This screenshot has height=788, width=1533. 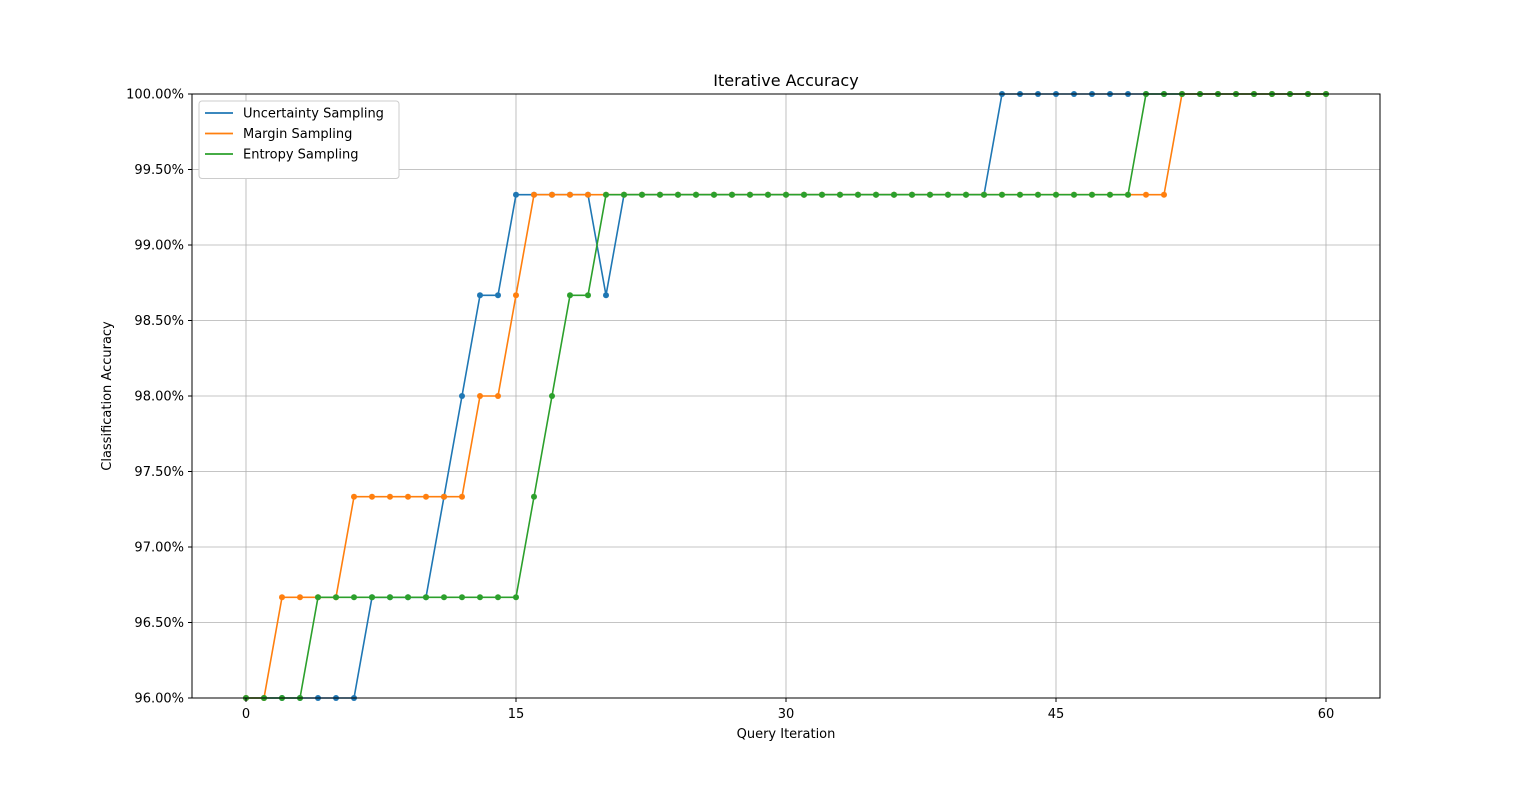 I want to click on x-tick-label: 15, so click(x=516, y=714).